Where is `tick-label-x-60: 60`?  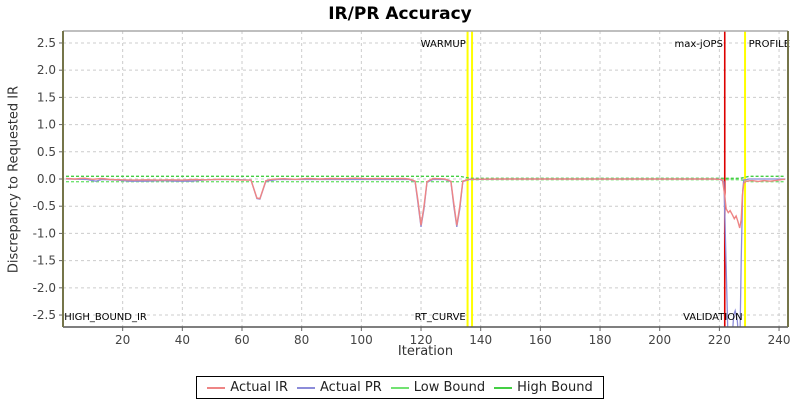 tick-label-x-60: 60 is located at coordinates (241, 340).